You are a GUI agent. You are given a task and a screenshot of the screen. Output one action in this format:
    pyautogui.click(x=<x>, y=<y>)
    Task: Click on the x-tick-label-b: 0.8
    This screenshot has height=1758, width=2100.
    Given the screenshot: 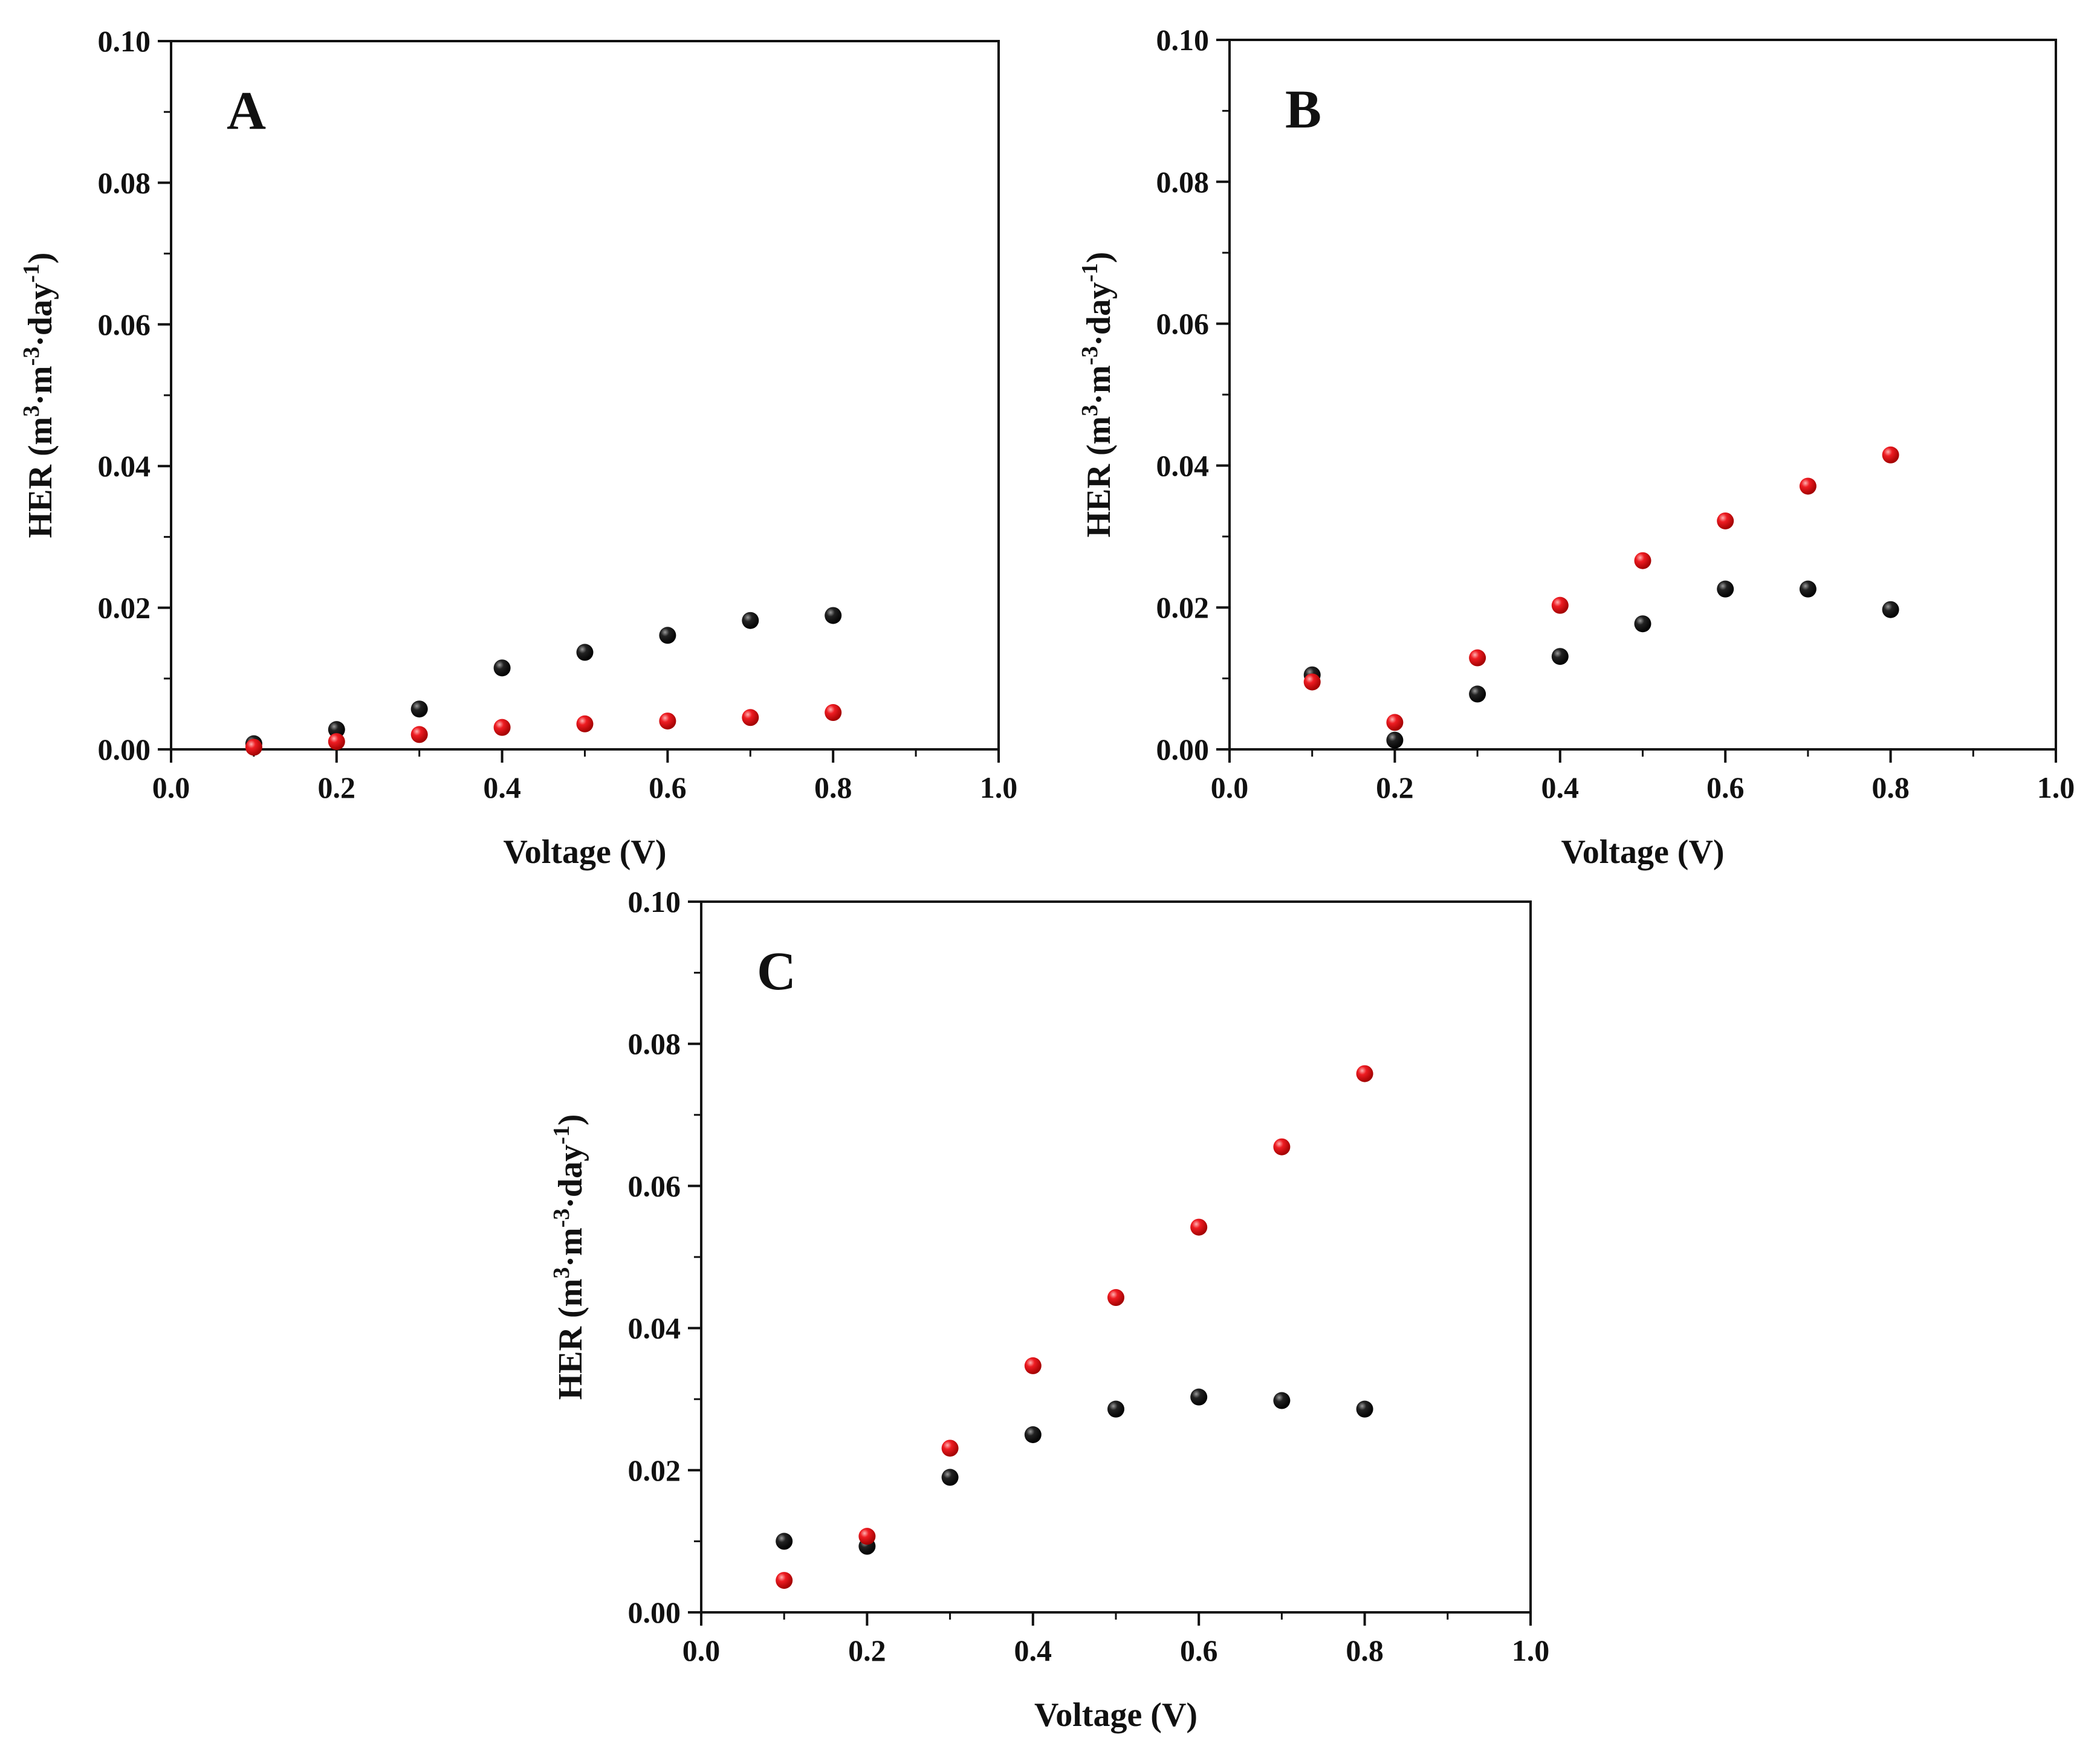 What is the action you would take?
    pyautogui.click(x=1891, y=787)
    